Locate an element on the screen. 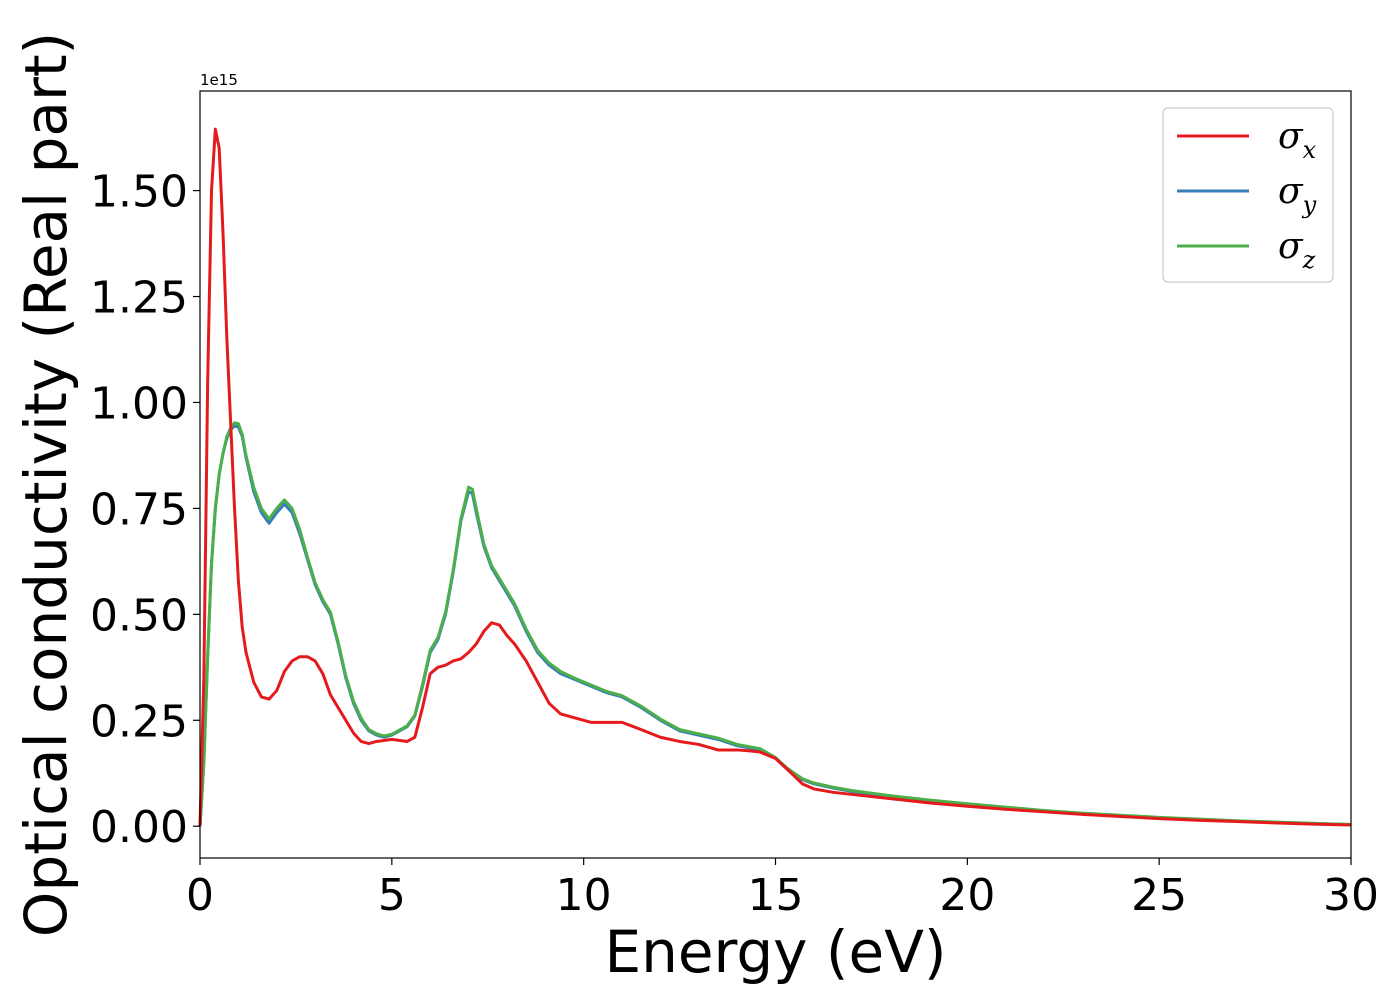  y-tick-label: 0.50 is located at coordinates (139, 615).